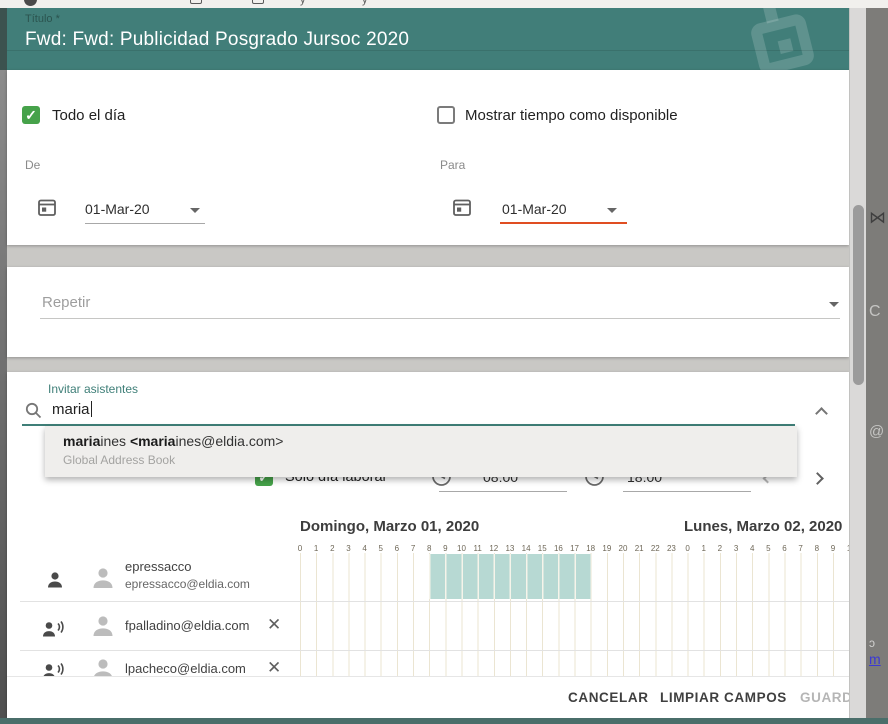 This screenshot has height=724, width=888. What do you see at coordinates (461, 548) in the screenshot?
I see `hour-label: 10` at bounding box center [461, 548].